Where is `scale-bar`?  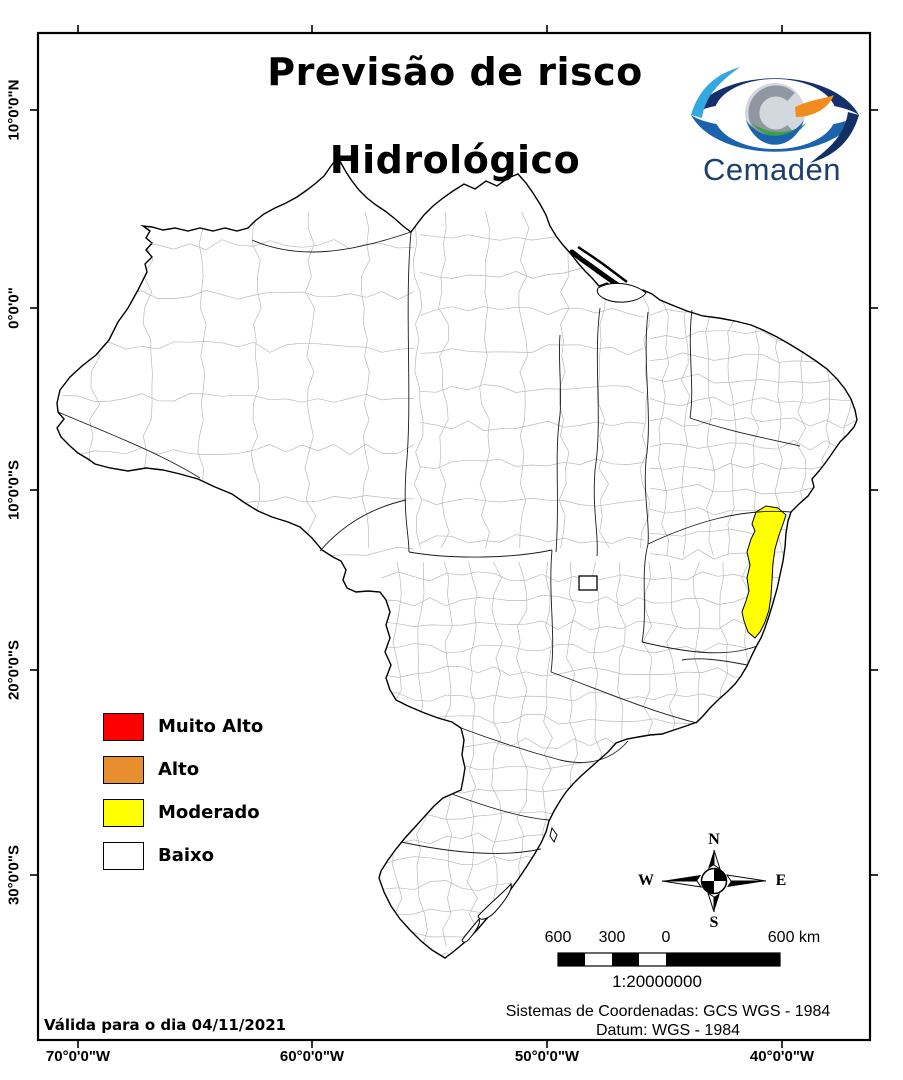
scale-bar is located at coordinates (669, 959).